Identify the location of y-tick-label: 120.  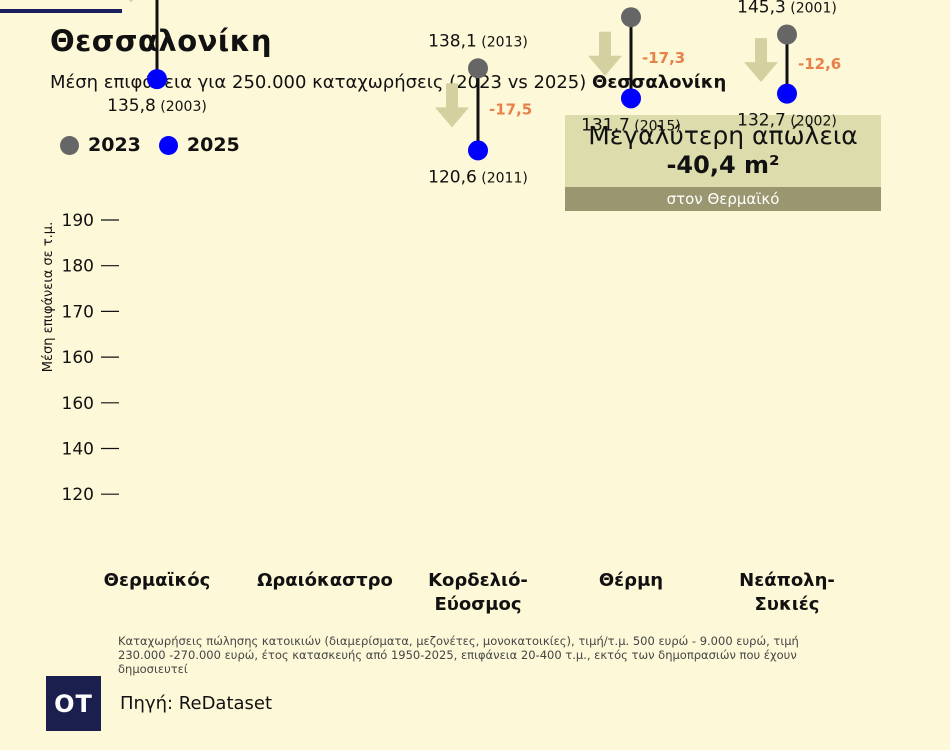
(78, 495).